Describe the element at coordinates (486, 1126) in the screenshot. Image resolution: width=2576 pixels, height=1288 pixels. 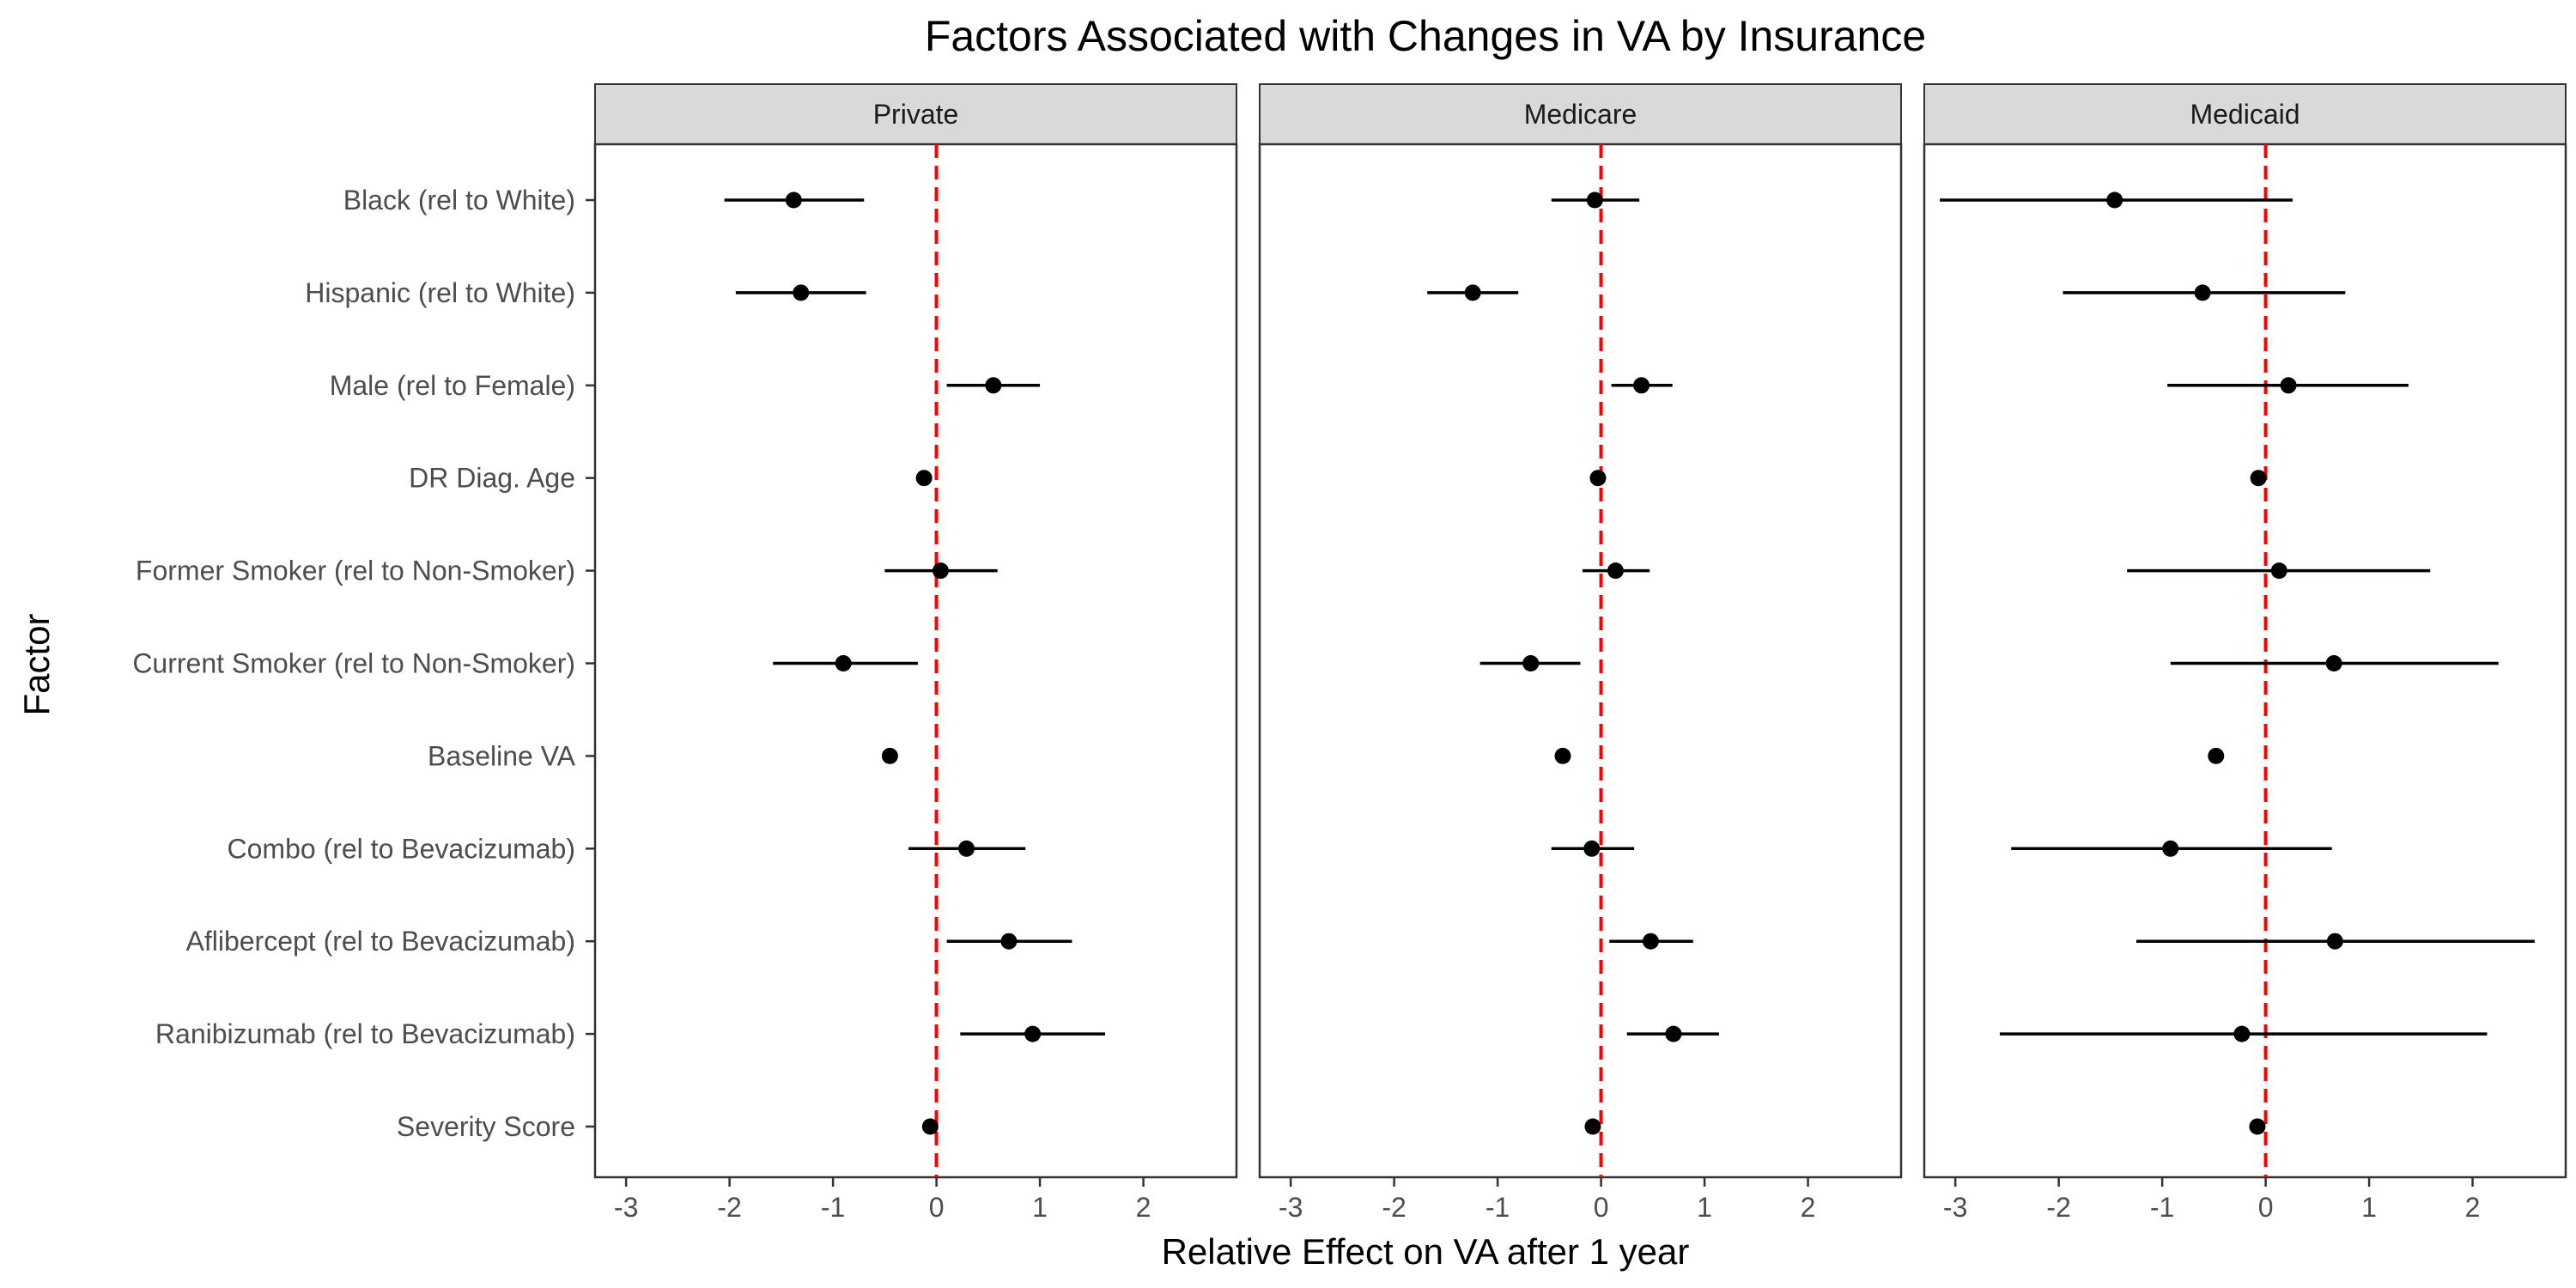
I see `y-tick-label: Severity Score` at that location.